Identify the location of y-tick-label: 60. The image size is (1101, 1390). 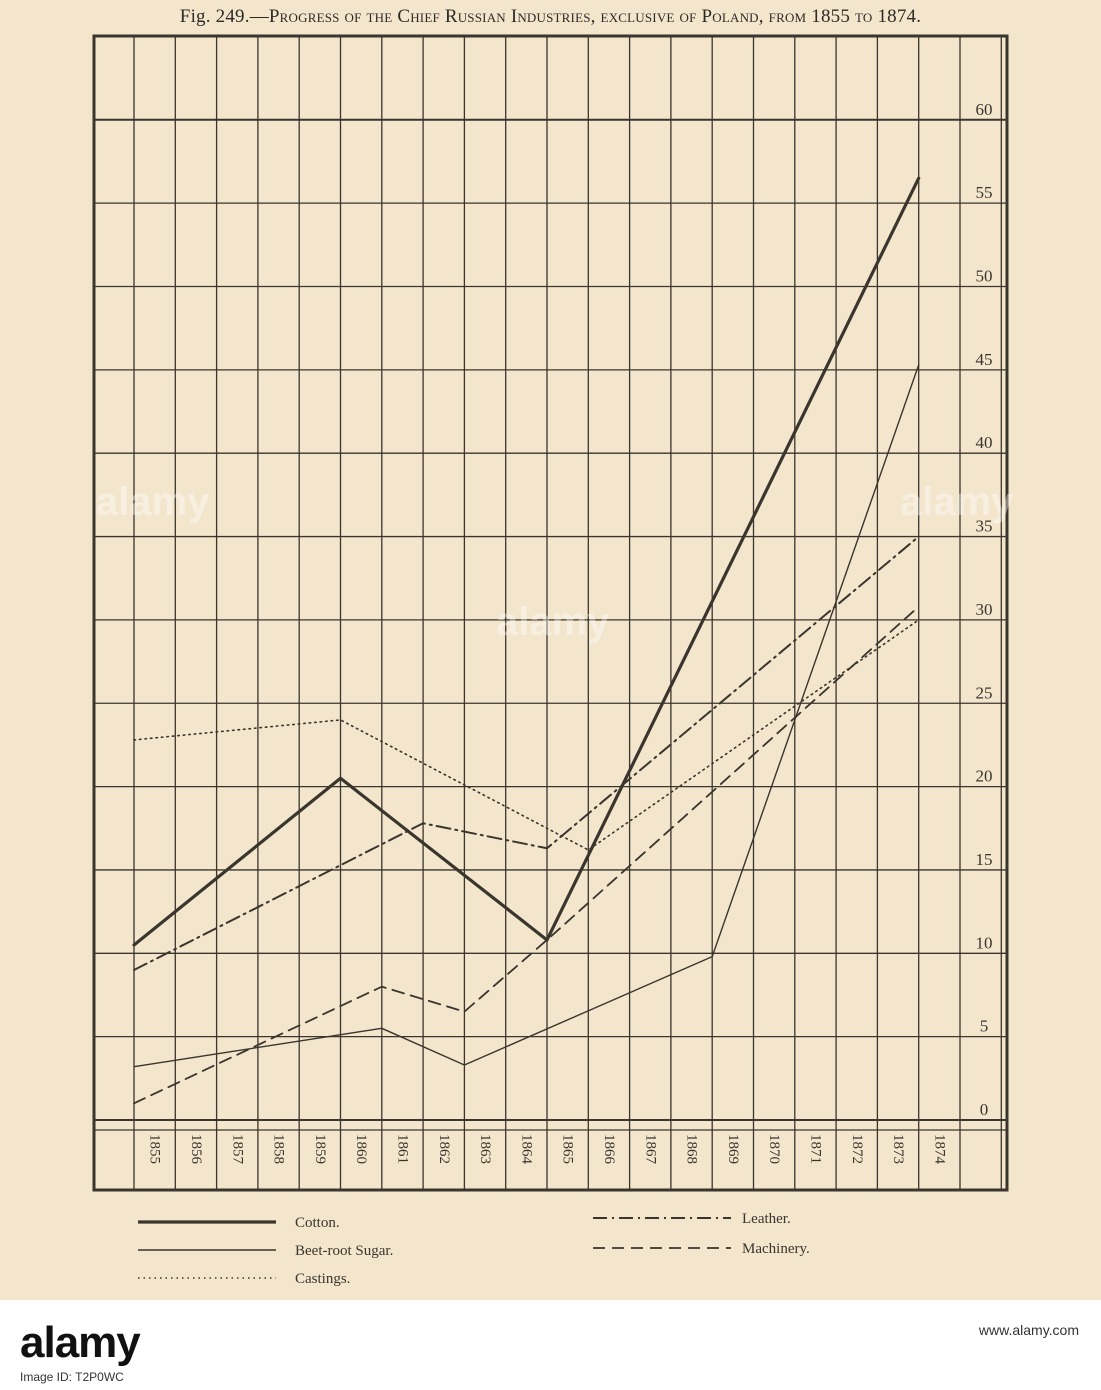
(984, 109).